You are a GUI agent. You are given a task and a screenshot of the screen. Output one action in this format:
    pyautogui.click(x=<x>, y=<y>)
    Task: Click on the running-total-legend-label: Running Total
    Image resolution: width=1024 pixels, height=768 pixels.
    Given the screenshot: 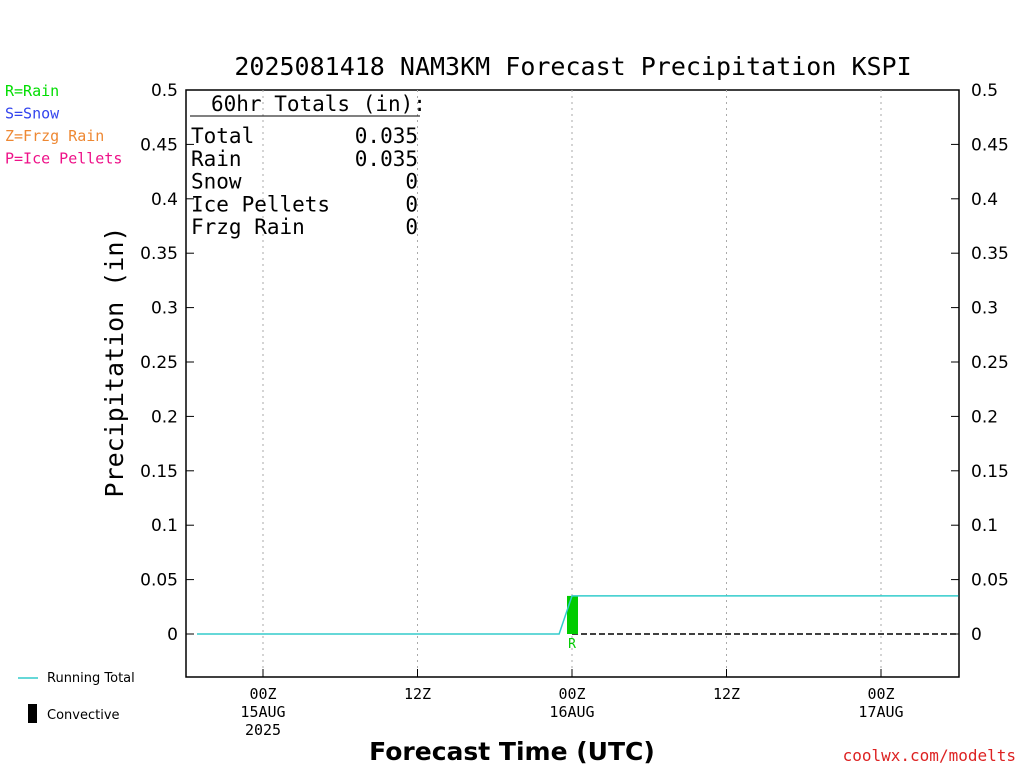 What is the action you would take?
    pyautogui.click(x=91, y=678)
    